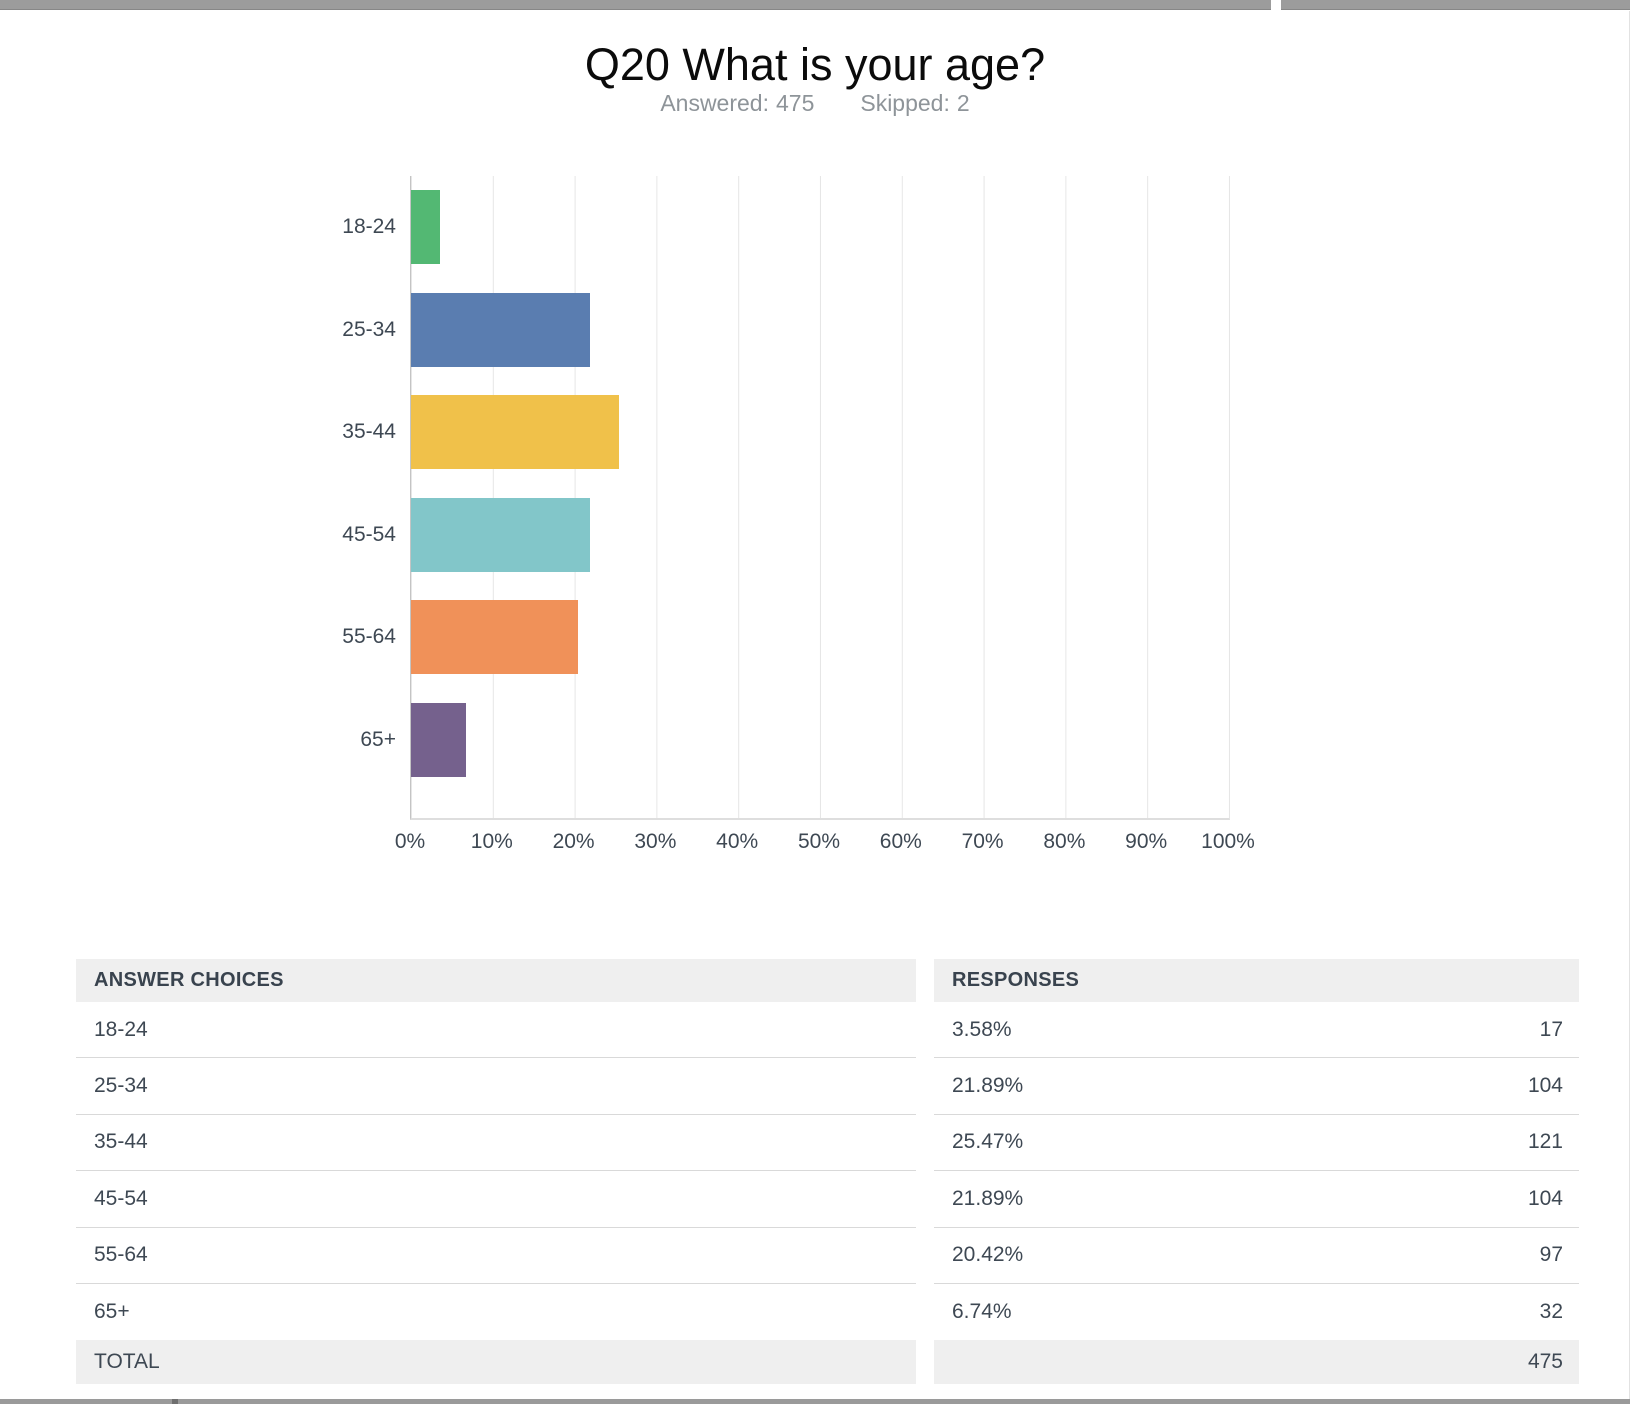  Describe the element at coordinates (1228, 841) in the screenshot. I see `x-tick-label: 100%` at that location.